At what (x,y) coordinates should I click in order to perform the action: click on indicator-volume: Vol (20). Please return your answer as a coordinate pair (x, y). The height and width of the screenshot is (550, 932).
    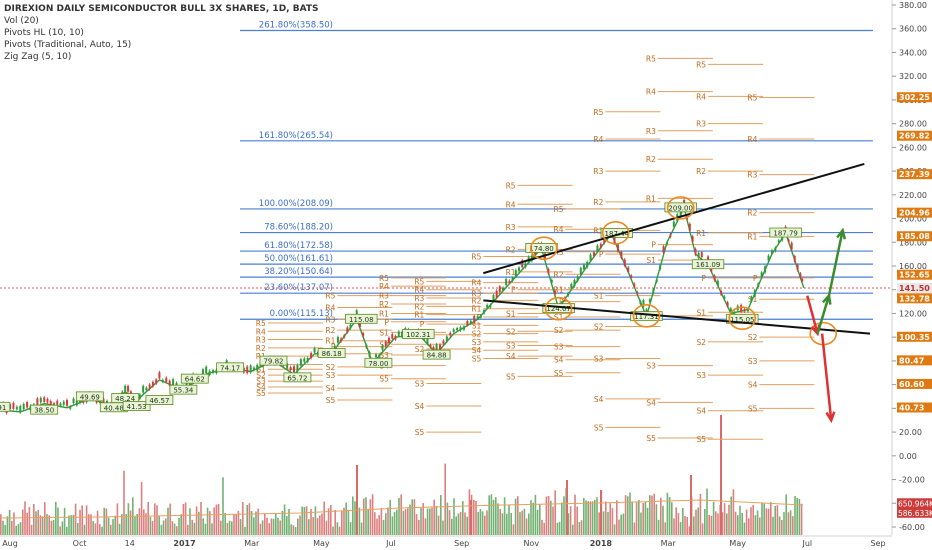
    Looking at the image, I should click on (21, 21).